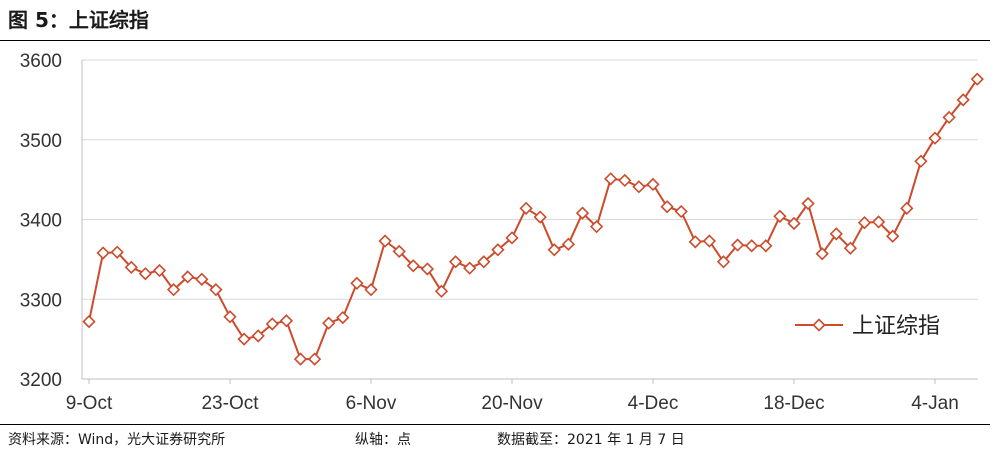 The height and width of the screenshot is (454, 999). What do you see at coordinates (653, 403) in the screenshot?
I see `x-tick-label: 4-Dec` at bounding box center [653, 403].